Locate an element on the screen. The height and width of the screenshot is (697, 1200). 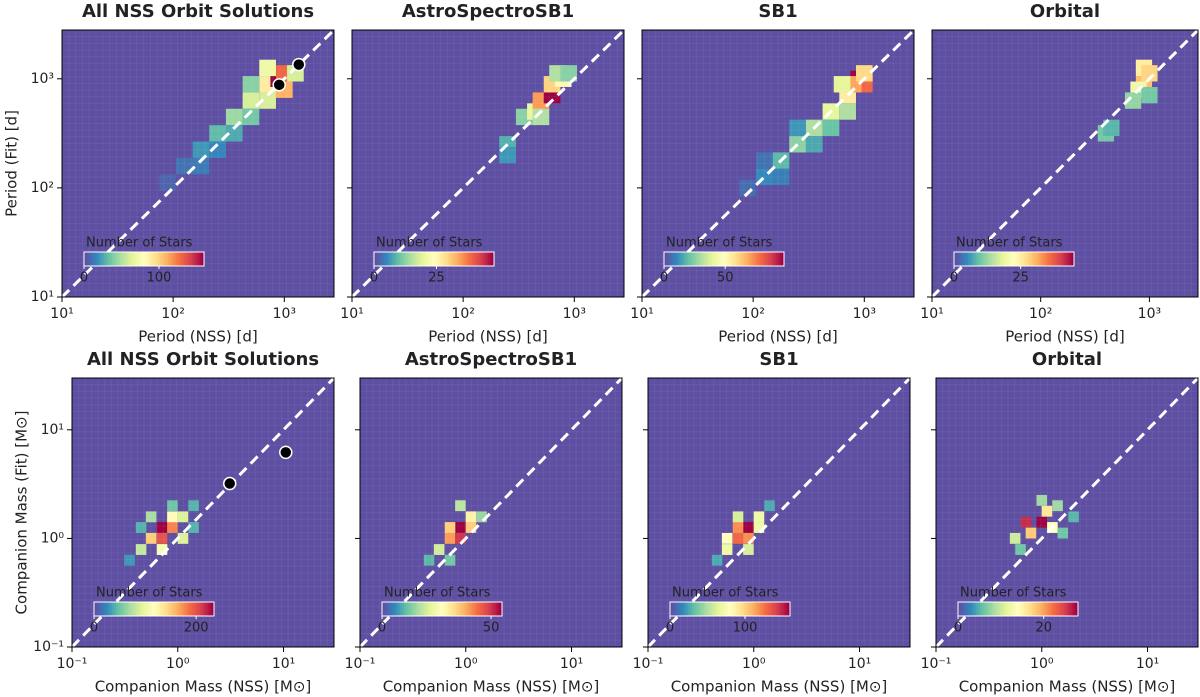
one-to-one-line is located at coordinates (203, 512).